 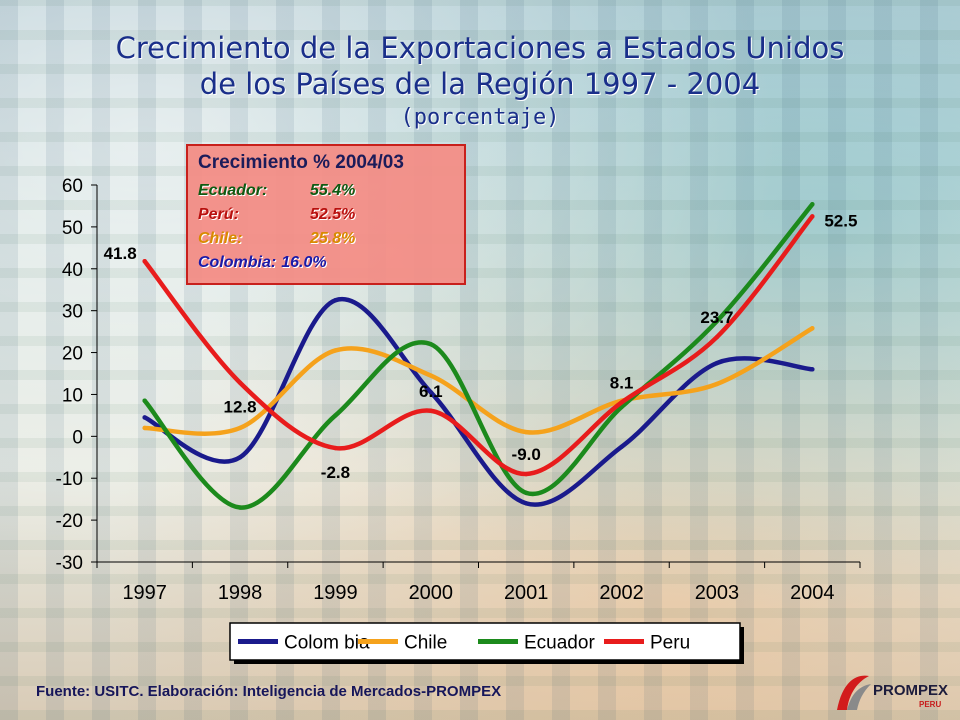 What do you see at coordinates (930, 704) in the screenshot?
I see `logo-subtext: PERU` at bounding box center [930, 704].